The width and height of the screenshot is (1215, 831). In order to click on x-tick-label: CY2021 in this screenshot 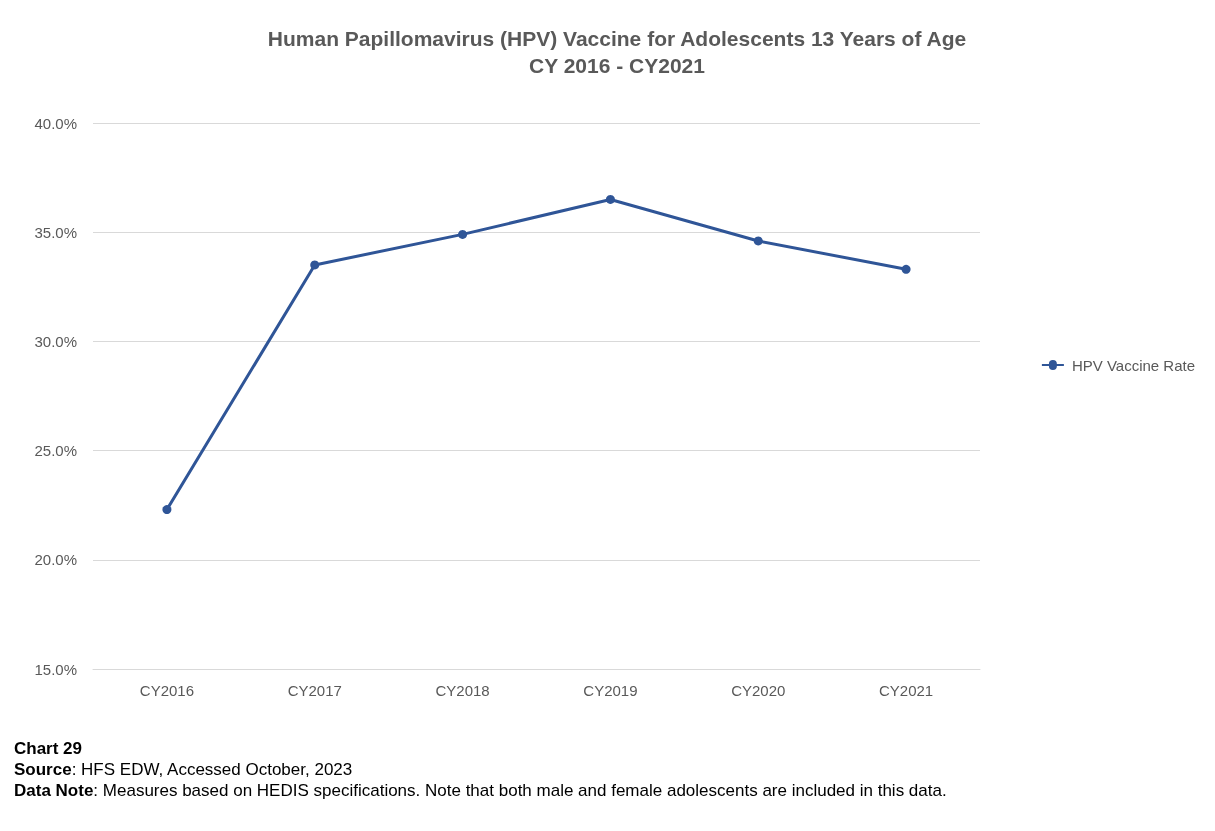, I will do `click(906, 690)`.